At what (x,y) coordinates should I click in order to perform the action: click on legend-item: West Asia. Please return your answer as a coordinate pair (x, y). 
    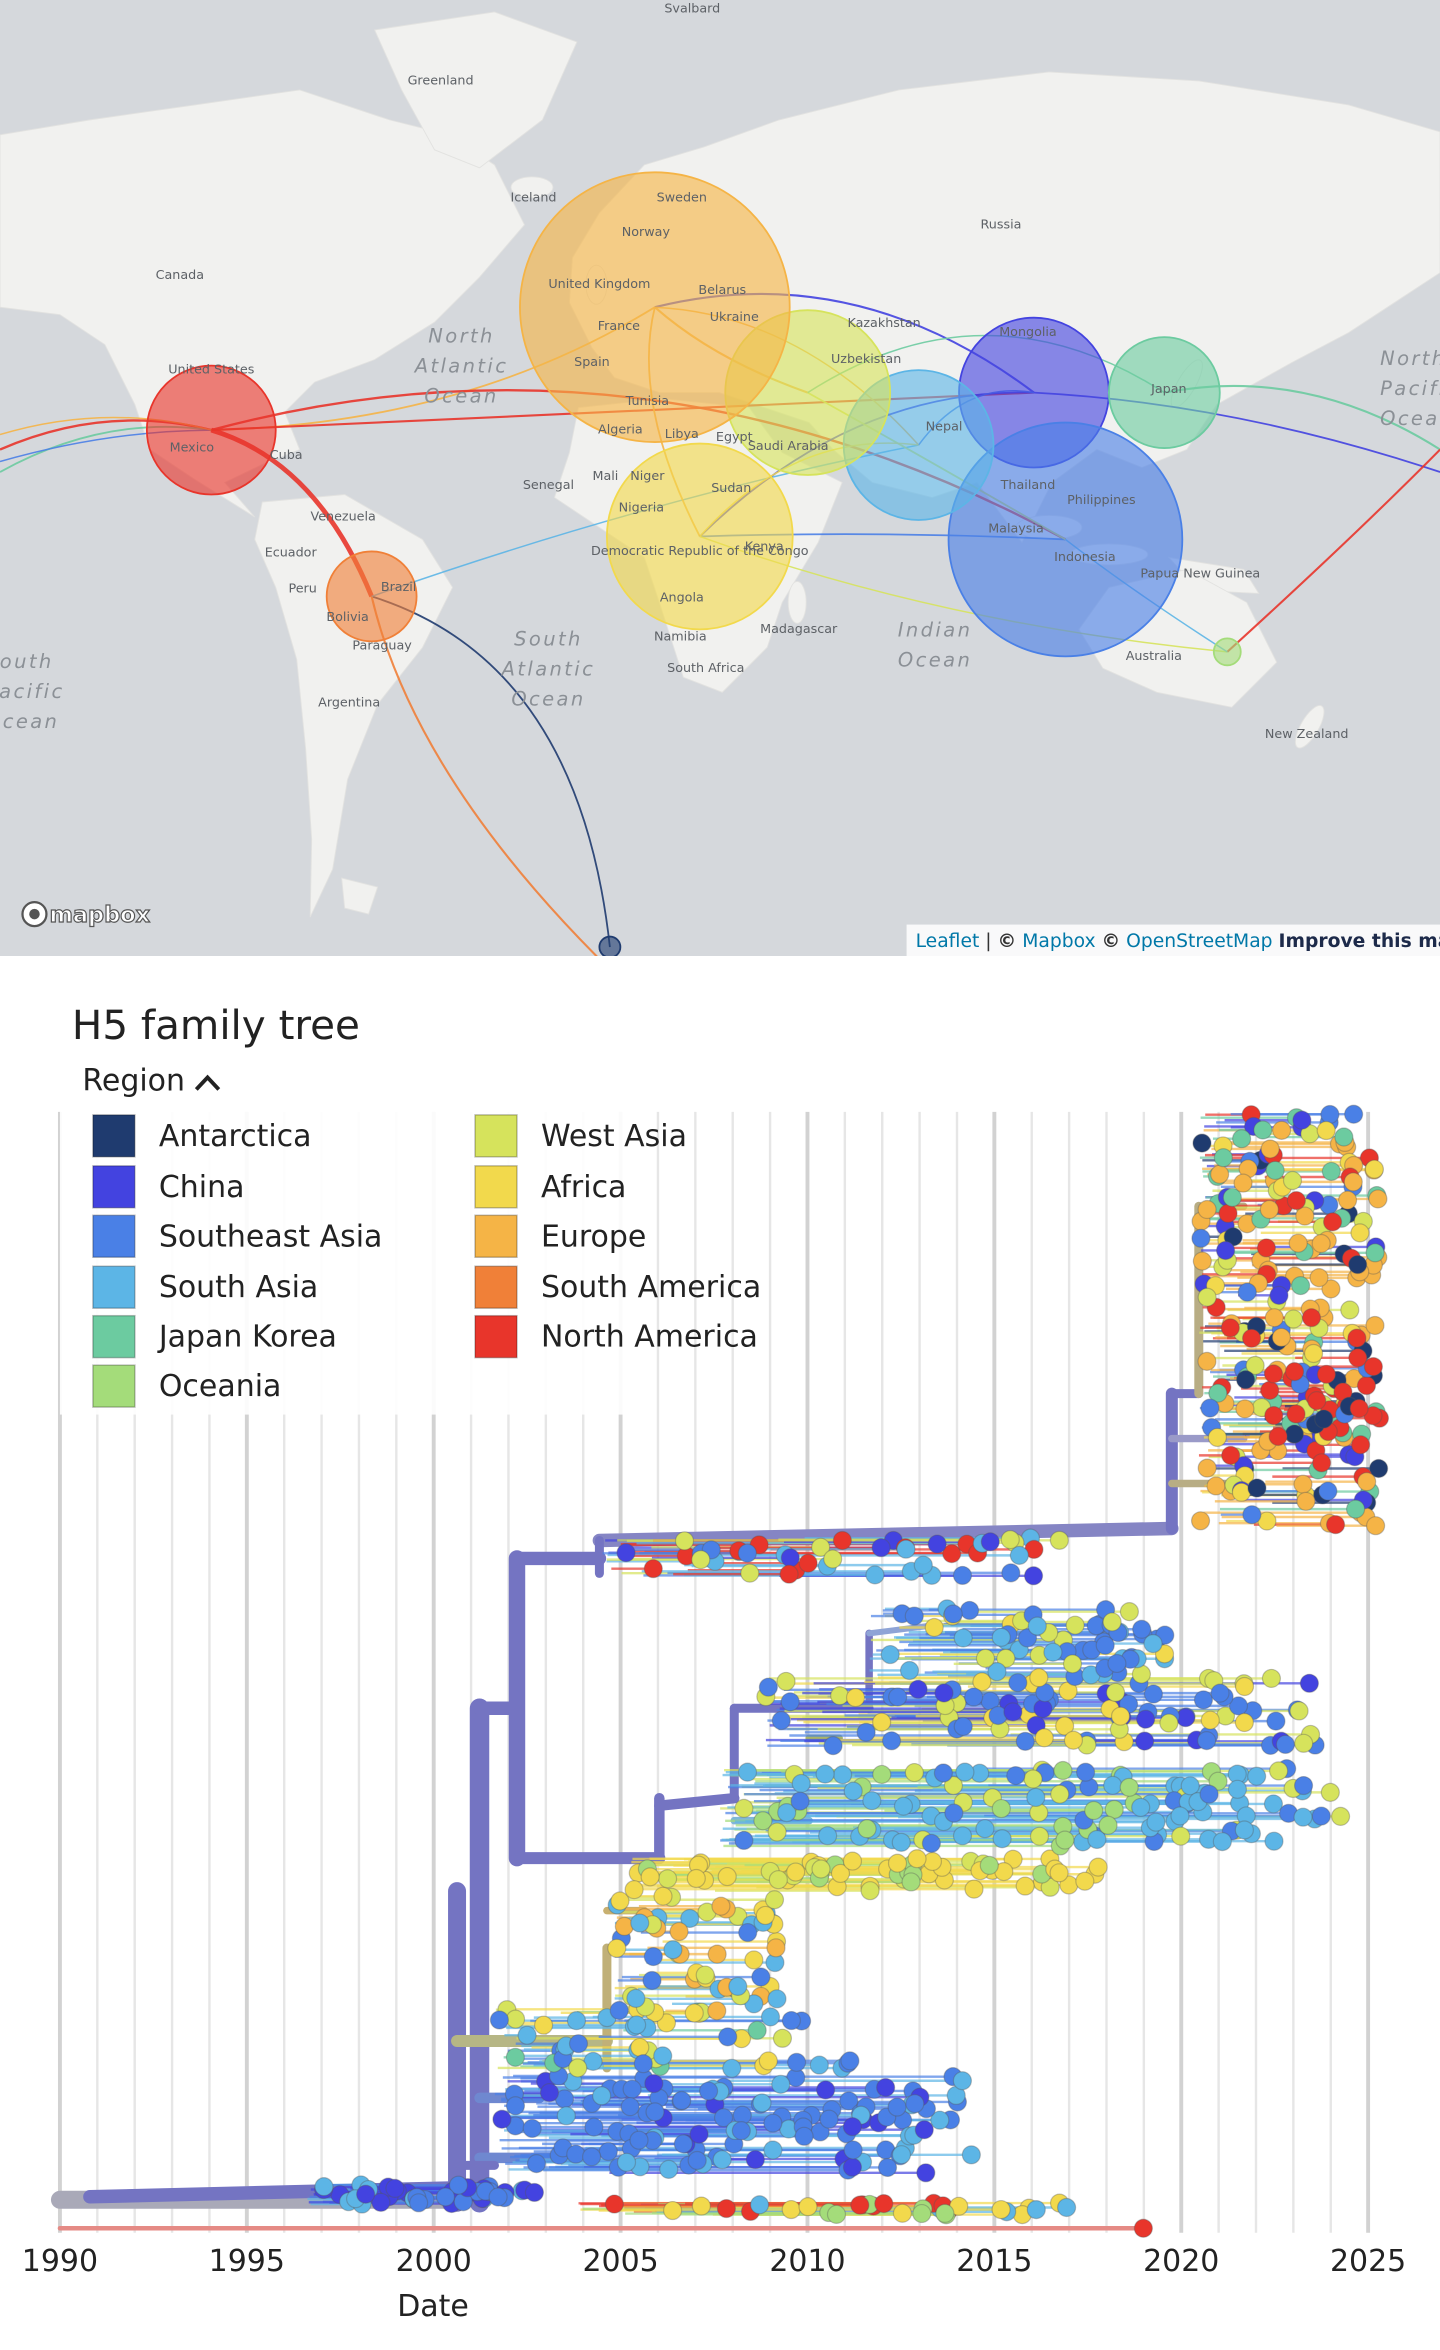
    Looking at the image, I should click on (580, 1136).